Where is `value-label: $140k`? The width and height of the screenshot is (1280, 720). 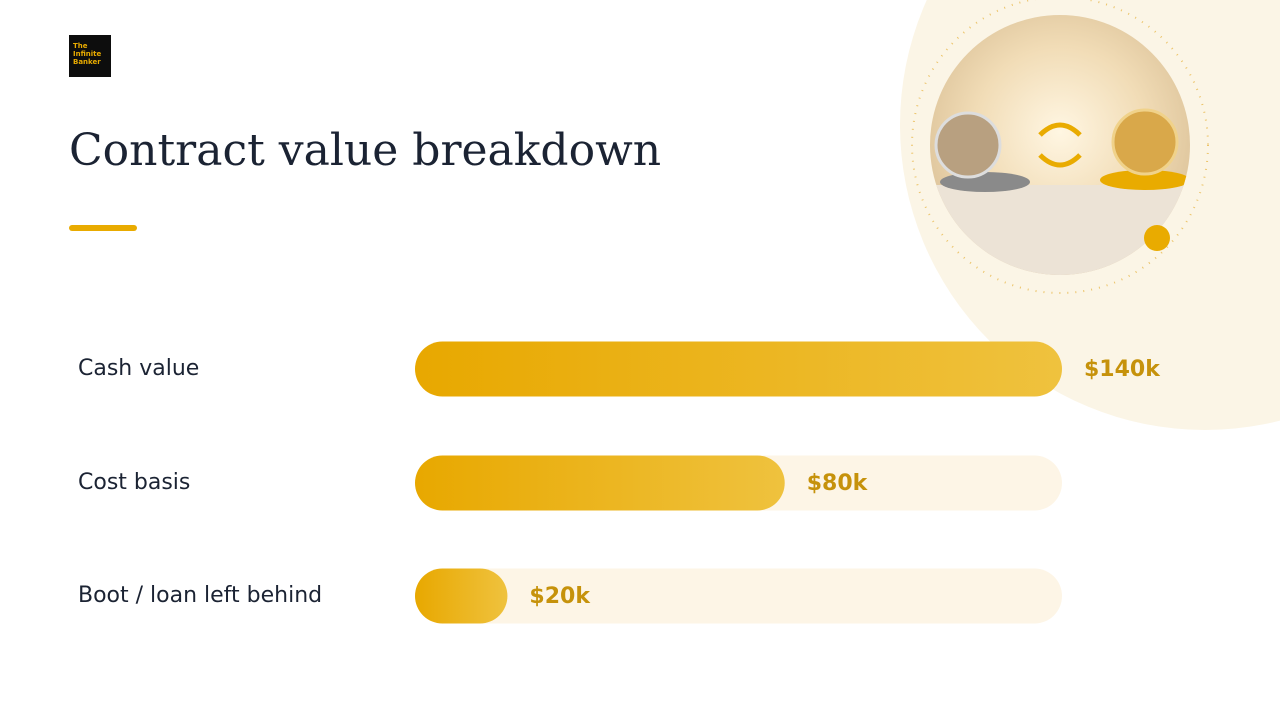
value-label: $140k is located at coordinates (1122, 369).